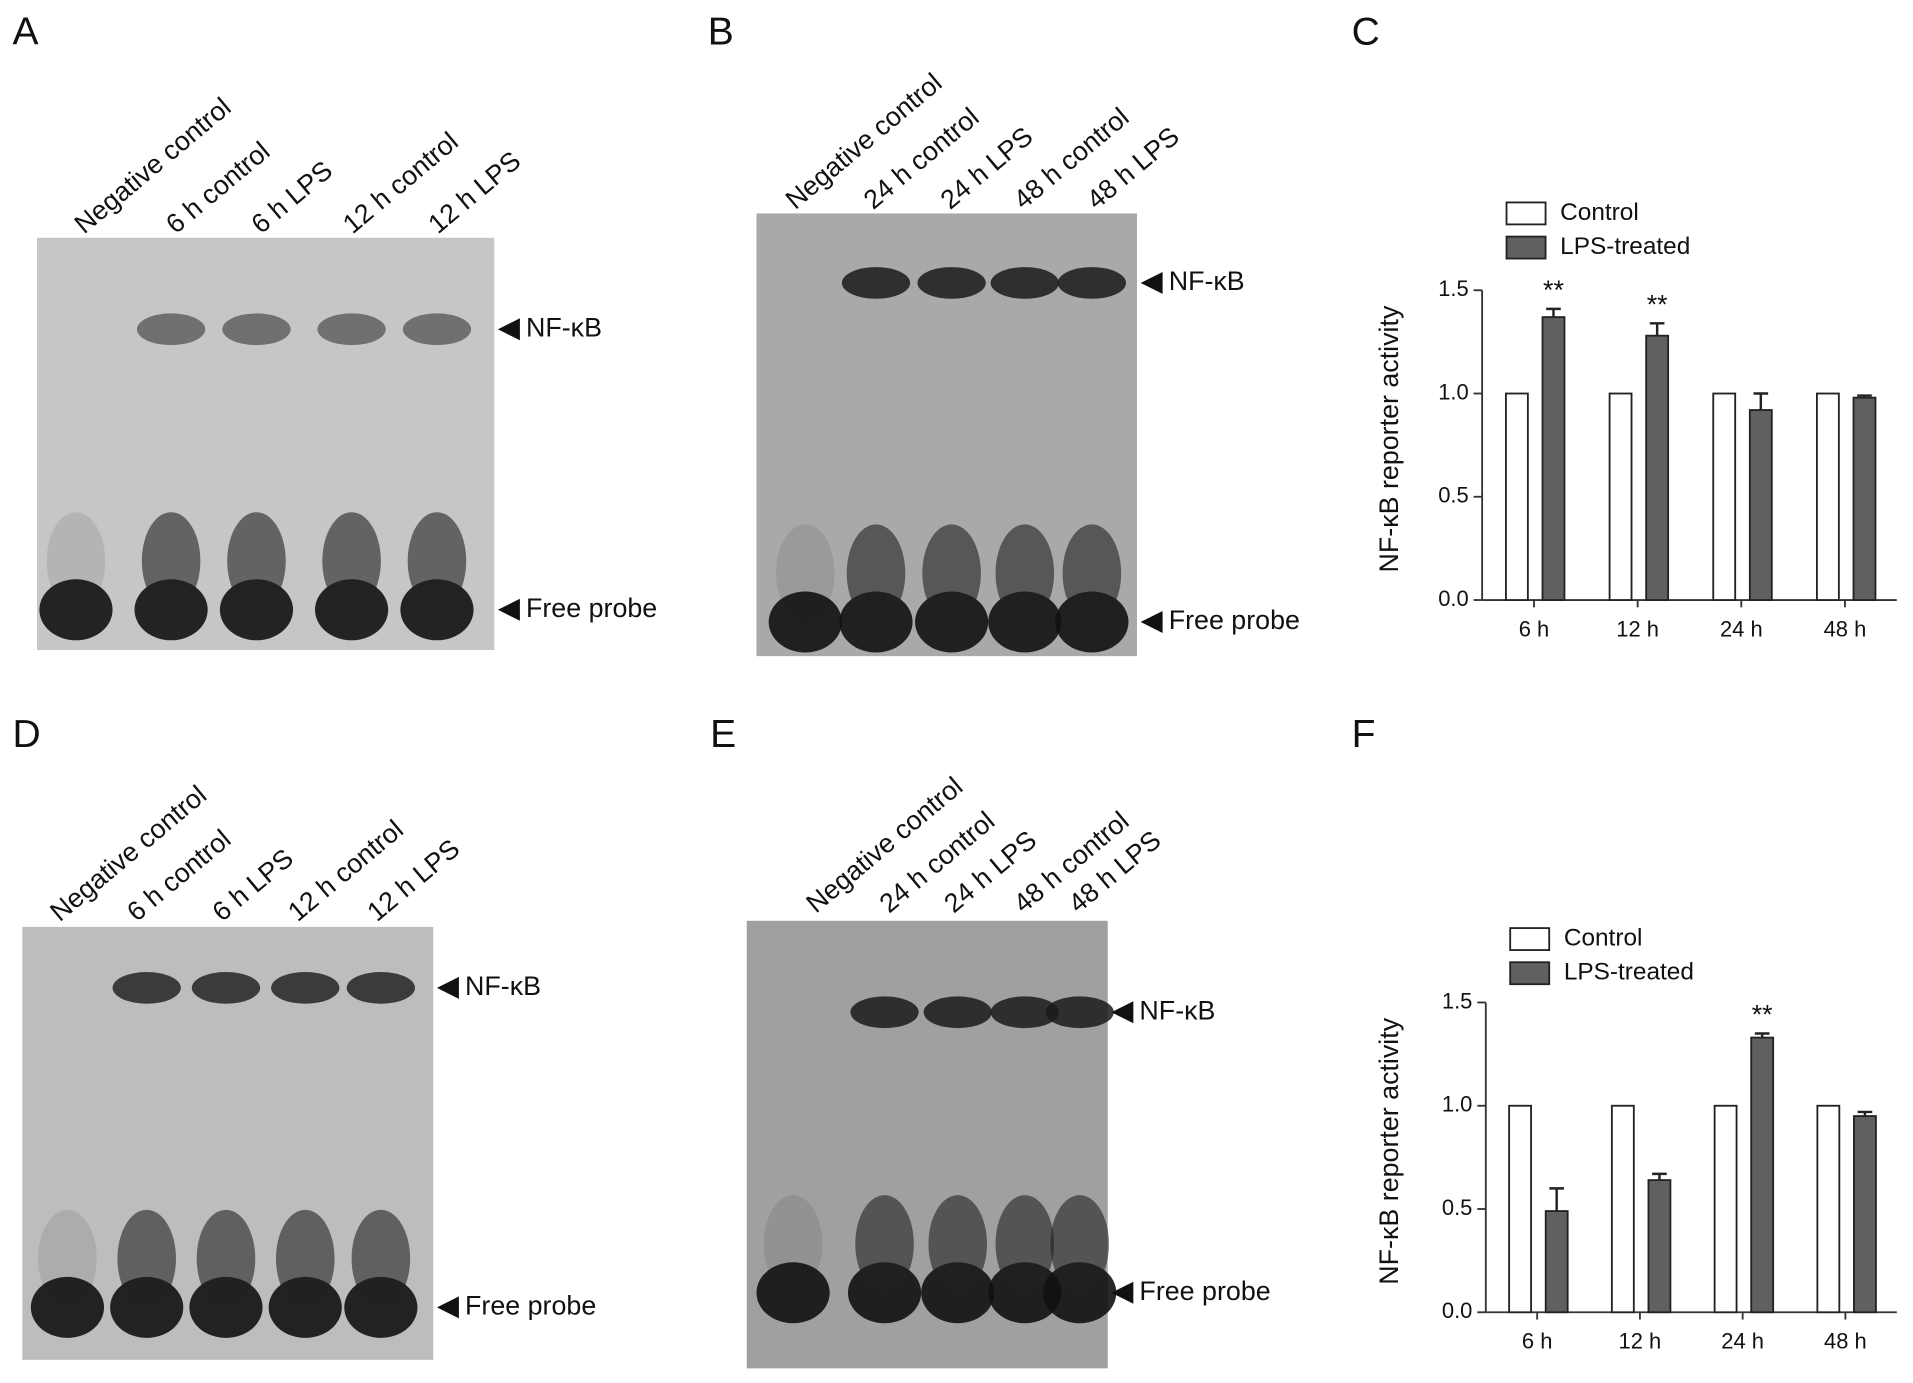  I want to click on x-tick-label: 12 h, so click(1640, 1341).